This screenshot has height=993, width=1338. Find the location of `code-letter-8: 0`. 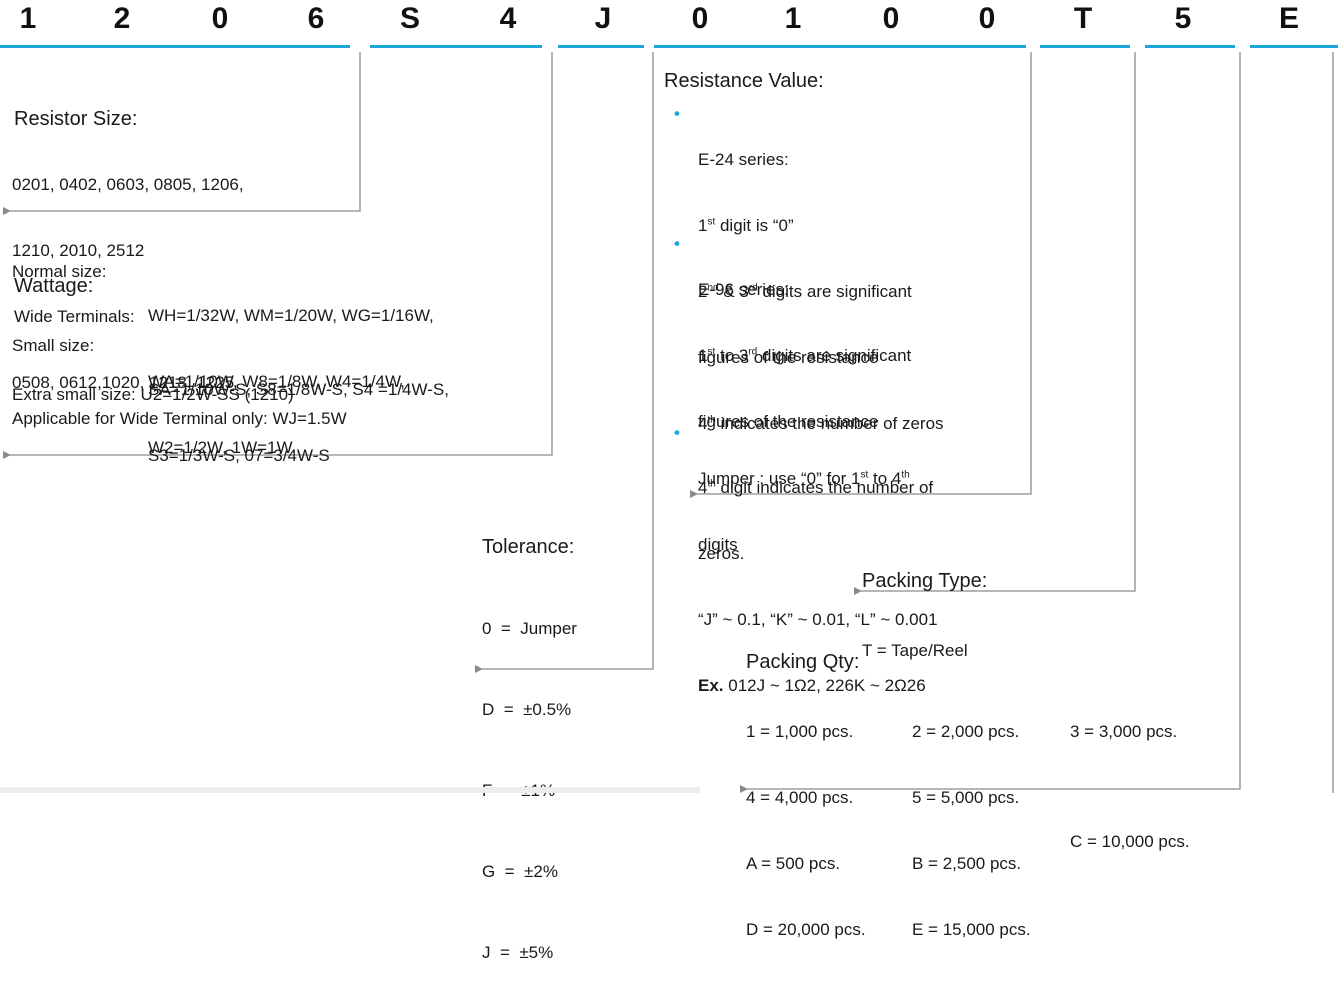

code-letter-8: 0 is located at coordinates (700, 18).